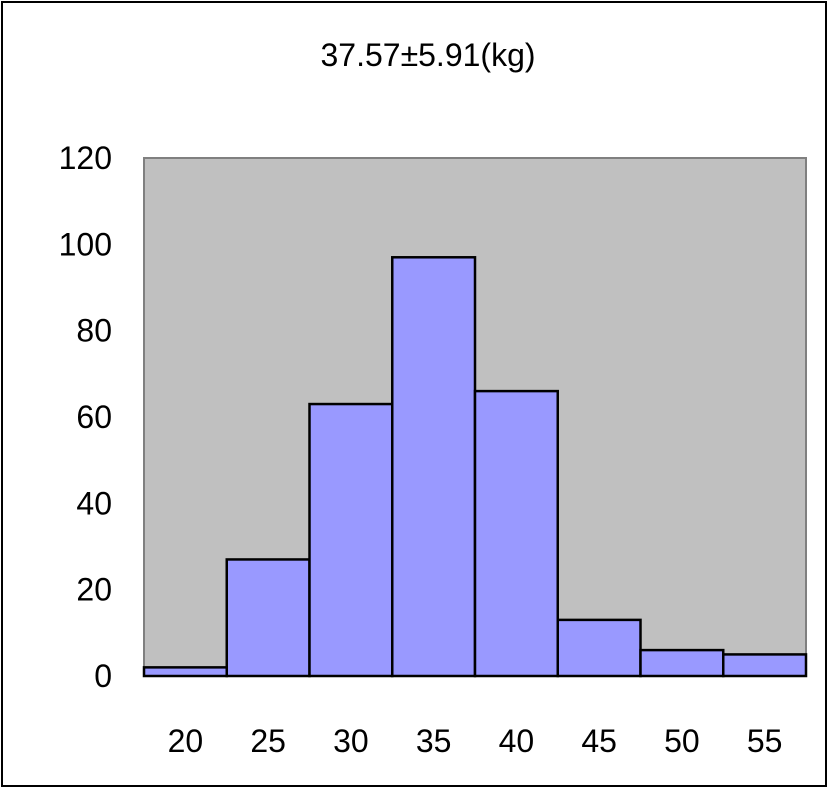 This screenshot has width=840, height=791. I want to click on y-tick-label: 80, so click(94, 331).